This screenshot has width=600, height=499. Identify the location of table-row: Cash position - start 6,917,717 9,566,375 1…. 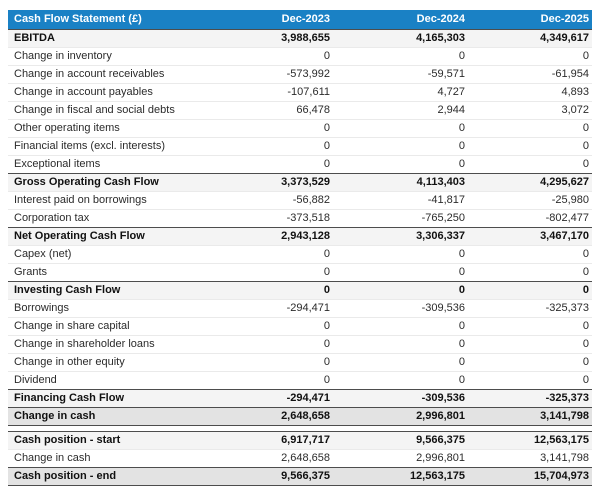
(300, 439).